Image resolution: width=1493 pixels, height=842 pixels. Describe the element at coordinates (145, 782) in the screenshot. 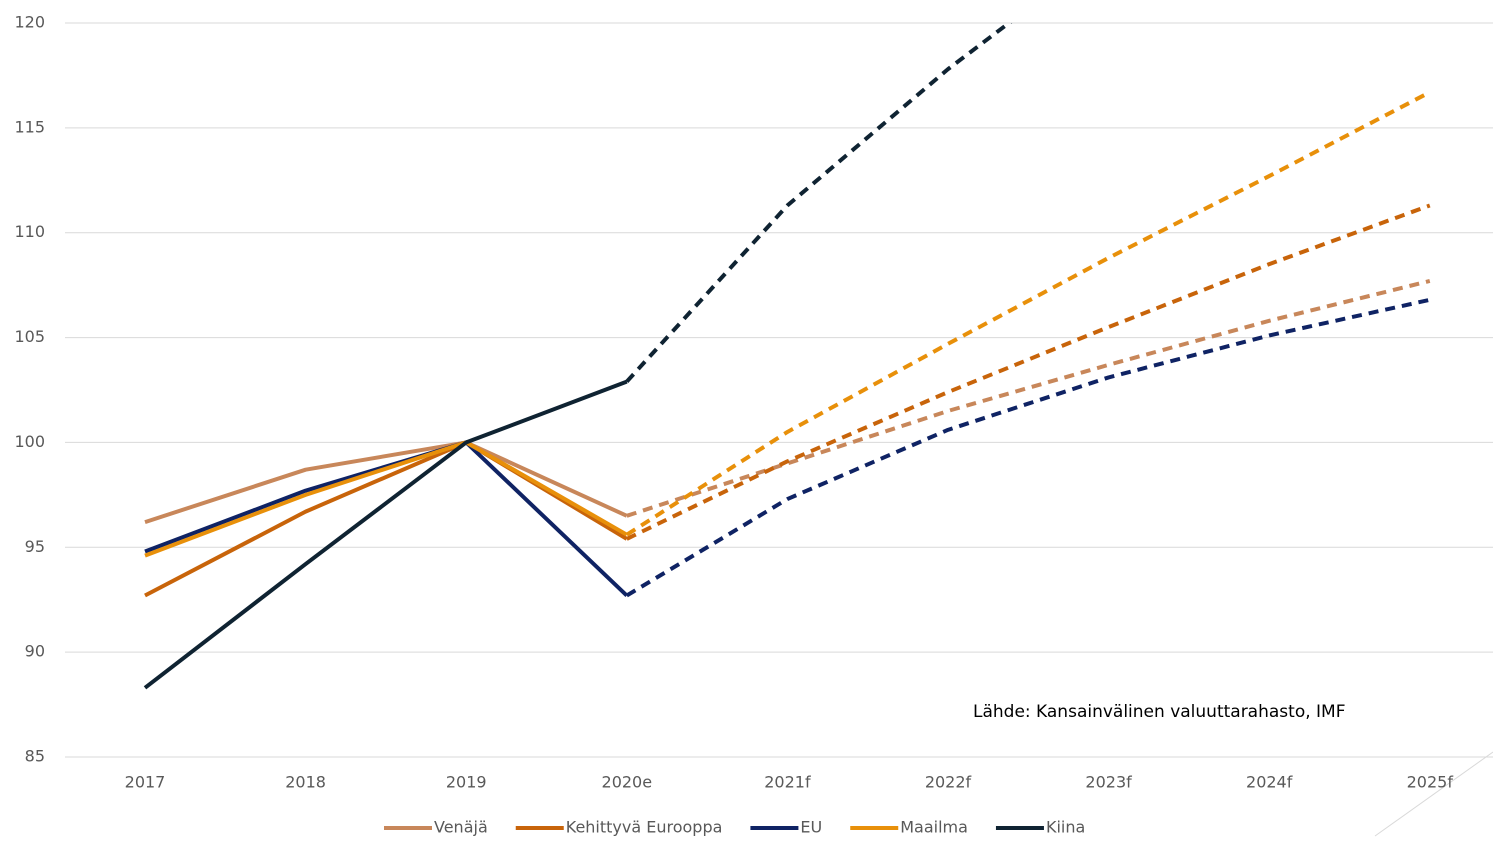

I see `x-tick-label: 2017` at that location.